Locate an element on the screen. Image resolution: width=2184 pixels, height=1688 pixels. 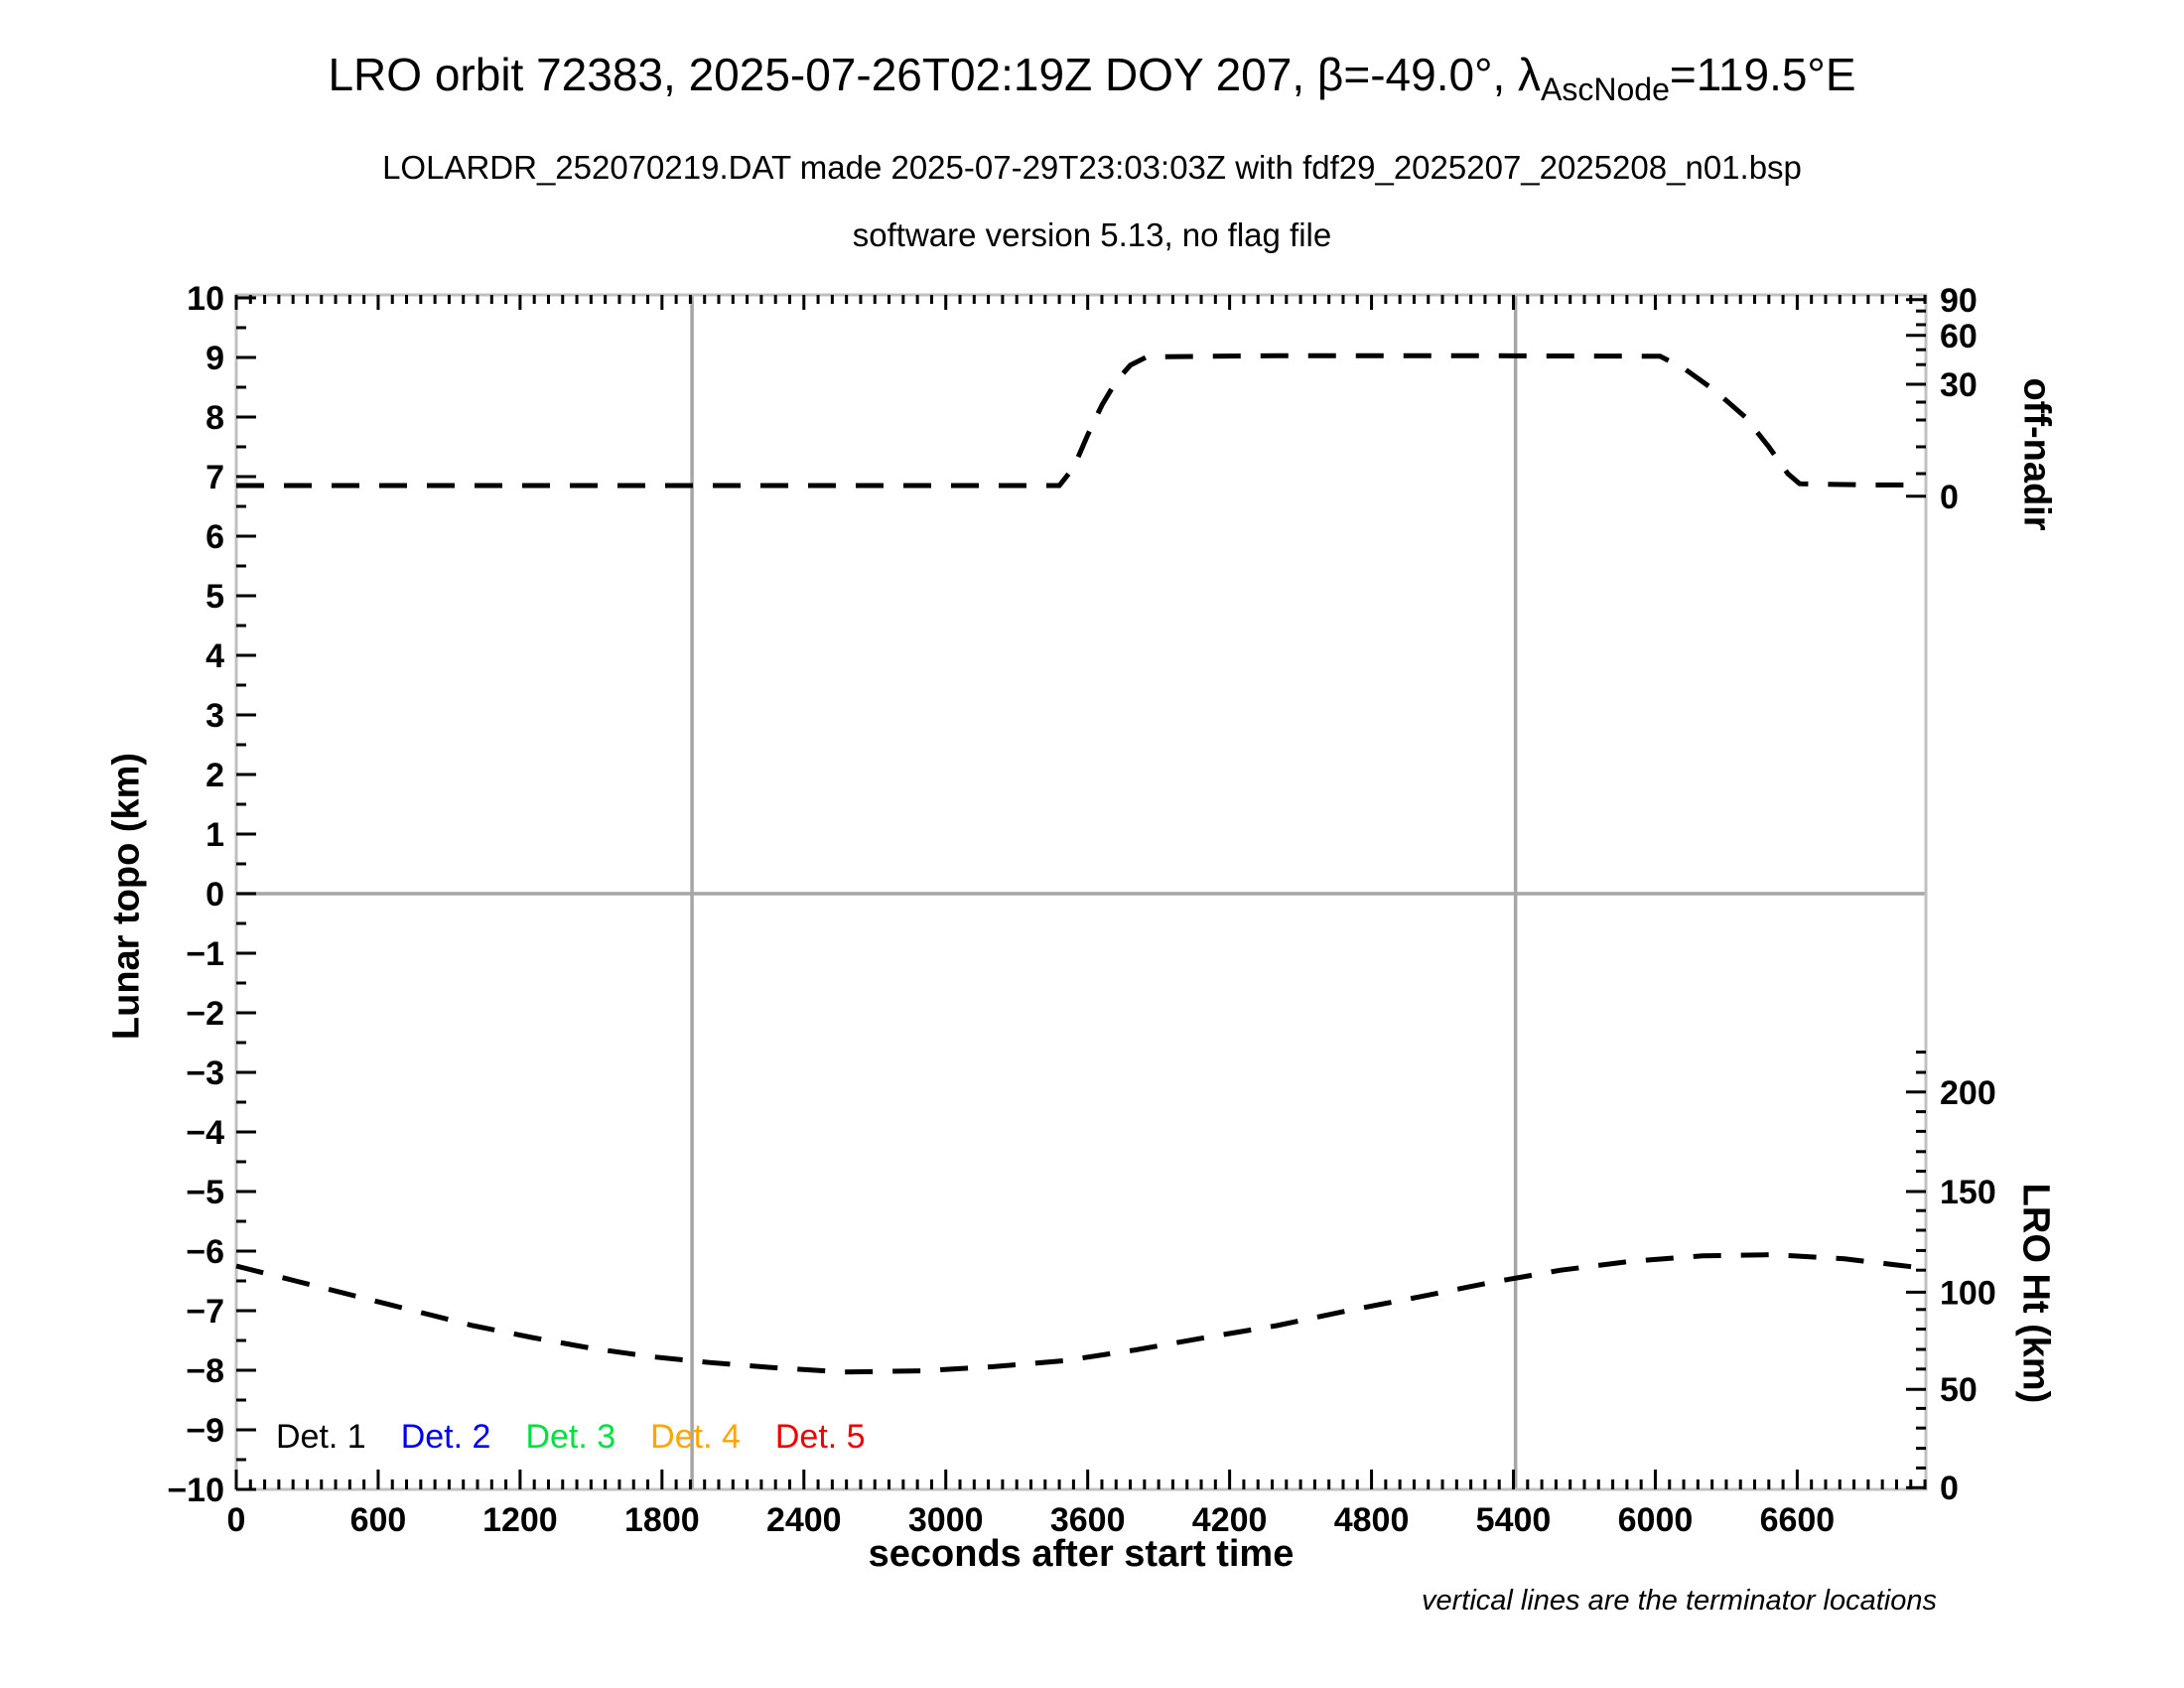
x-tick-label: 1800 is located at coordinates (662, 1520).